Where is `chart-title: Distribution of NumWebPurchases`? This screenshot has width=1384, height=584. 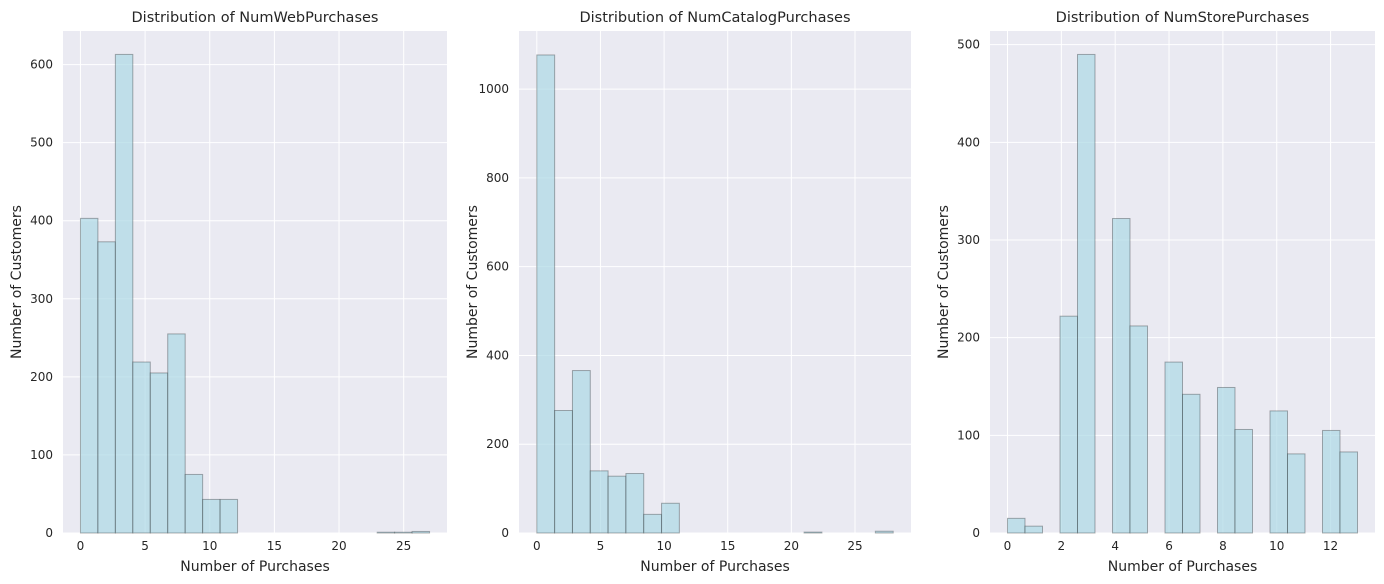
chart-title: Distribution of NumWebPurchases is located at coordinates (255, 18).